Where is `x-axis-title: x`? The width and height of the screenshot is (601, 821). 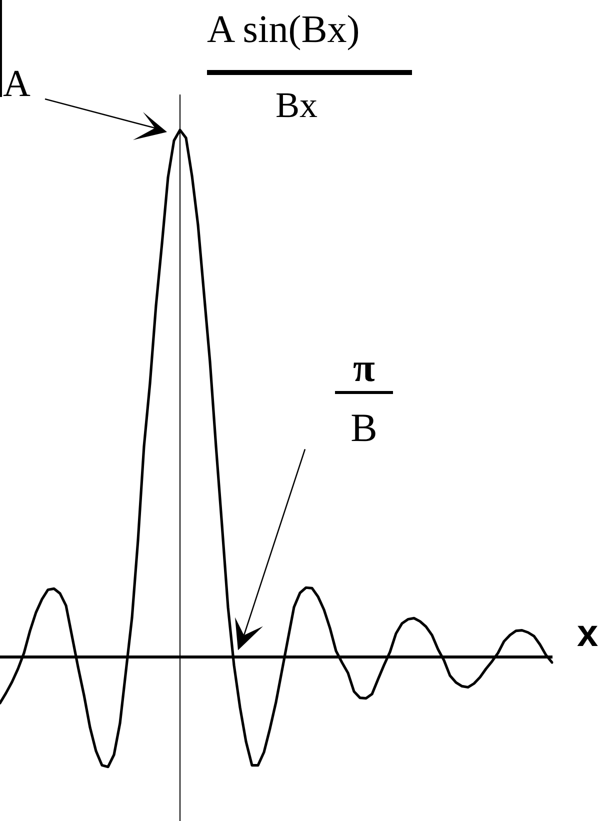 x-axis-title: x is located at coordinates (587, 634).